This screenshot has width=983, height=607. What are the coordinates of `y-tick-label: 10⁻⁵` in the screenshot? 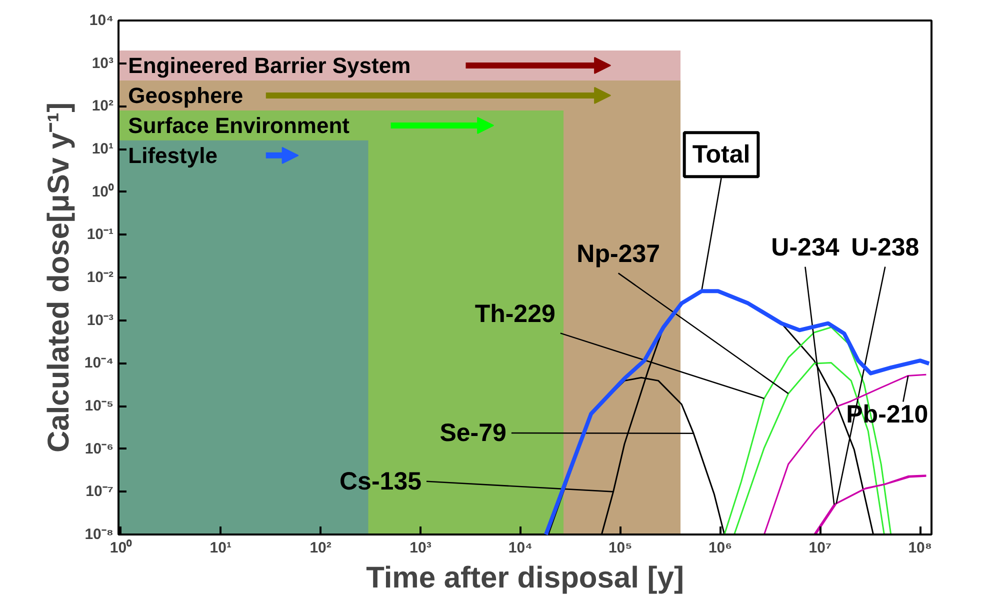 It's located at (99, 406).